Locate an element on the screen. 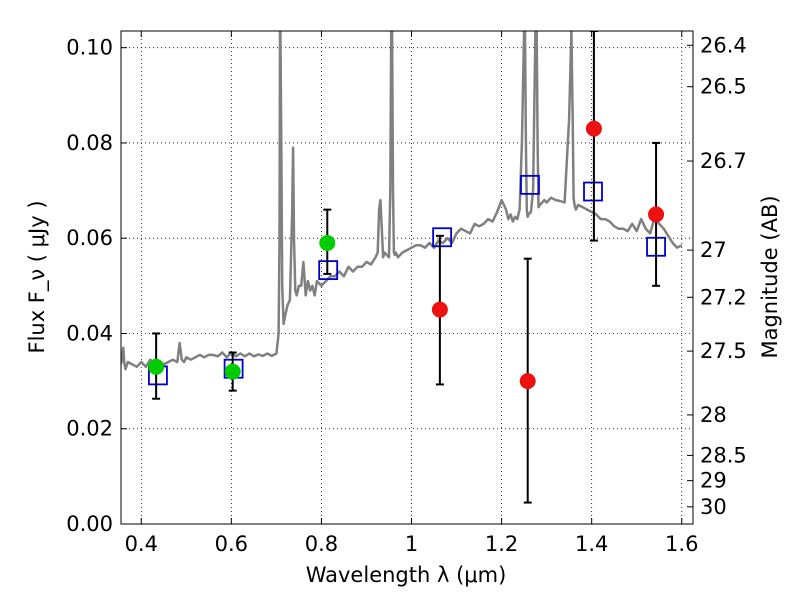 Image resolution: width=800 pixels, height=600 pixels. y-tick-label: 0.02 is located at coordinates (89, 429).